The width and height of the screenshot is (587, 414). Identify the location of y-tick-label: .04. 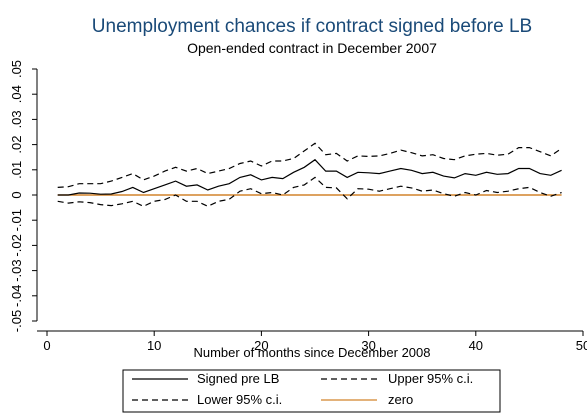
(16, 94).